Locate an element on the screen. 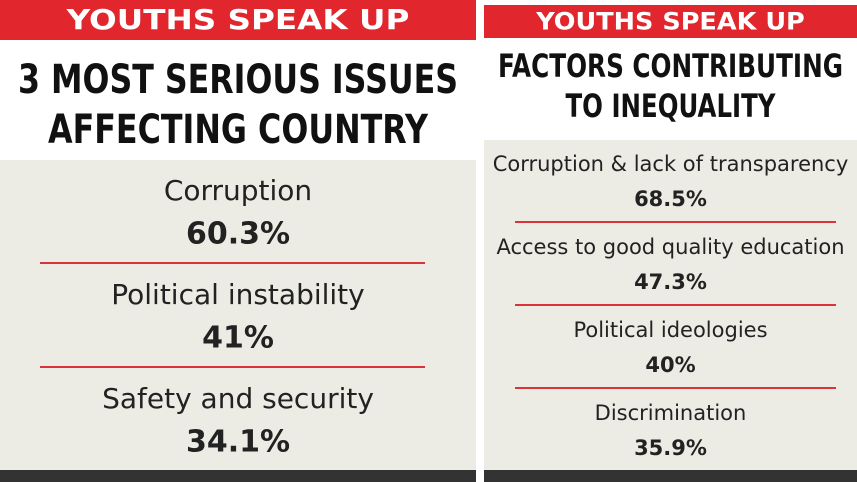 The height and width of the screenshot is (482, 857). panel-title: AFFECTING COUNTRY is located at coordinates (238, 130).